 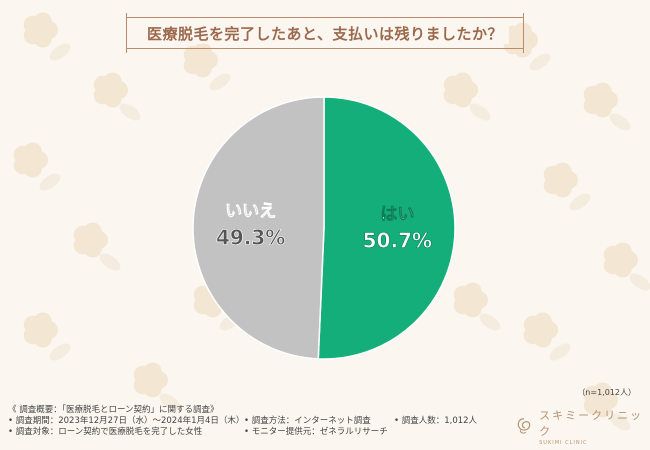 What do you see at coordinates (397, 215) in the screenshot?
I see `slice-label-yes: はい` at bounding box center [397, 215].